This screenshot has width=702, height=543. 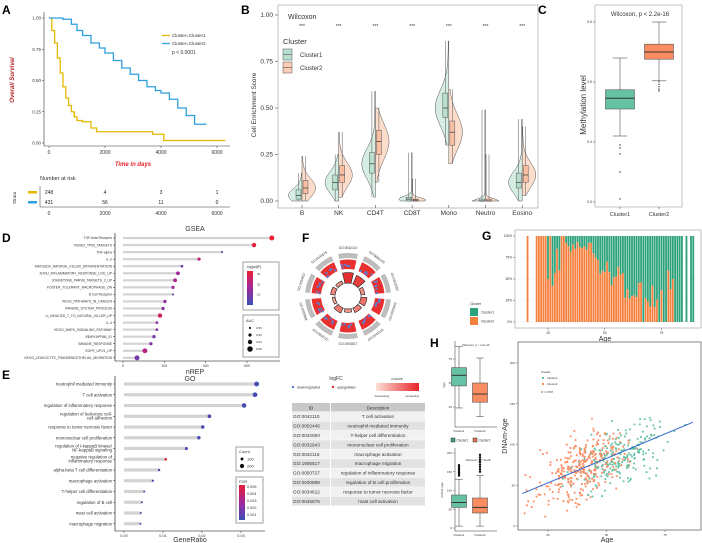 I want to click on risk-value: 56, so click(x=105, y=203).